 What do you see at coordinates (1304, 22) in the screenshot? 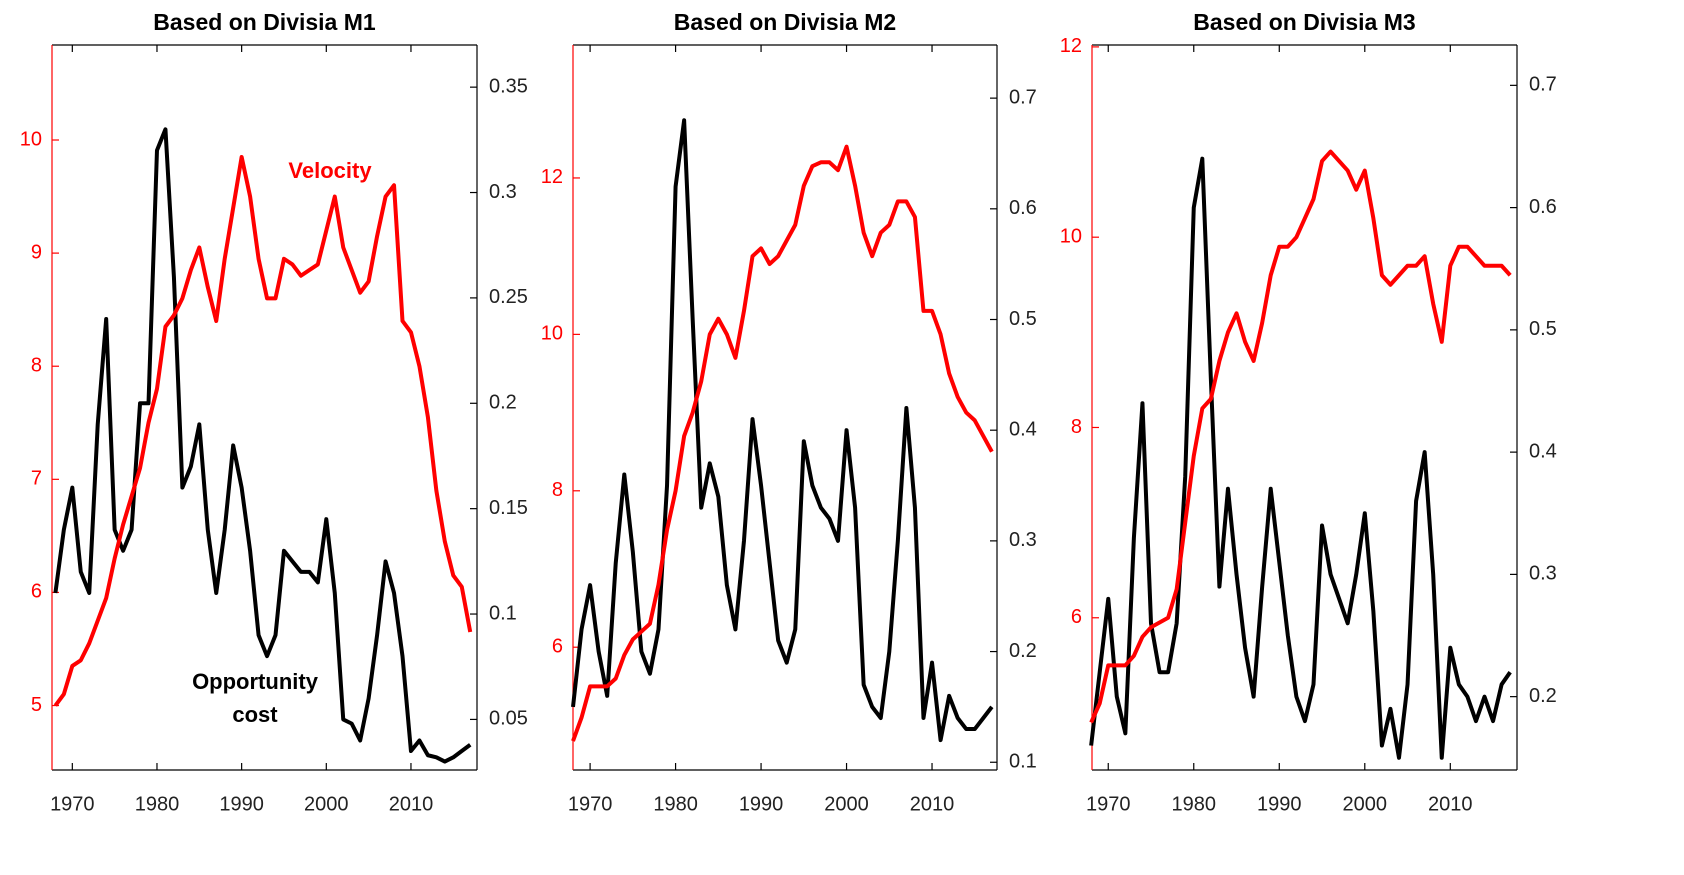
I see `chart-title: Based on Divisia M3` at bounding box center [1304, 22].